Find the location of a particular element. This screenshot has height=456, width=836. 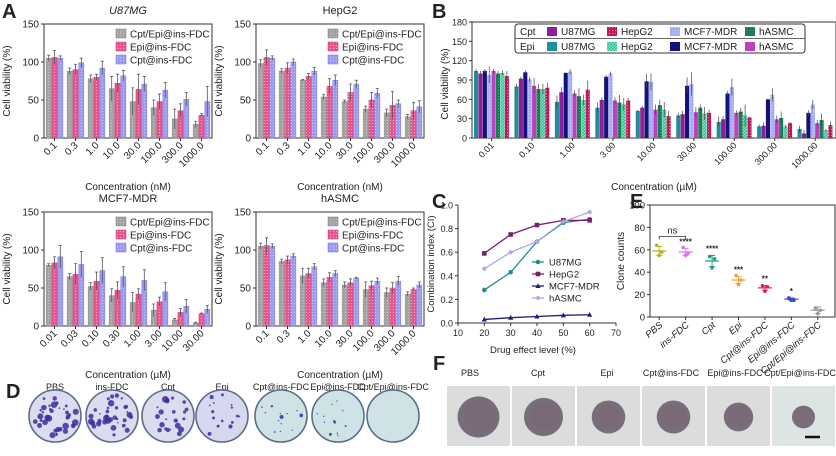

y-tick-label: 180 is located at coordinates (459, 23).